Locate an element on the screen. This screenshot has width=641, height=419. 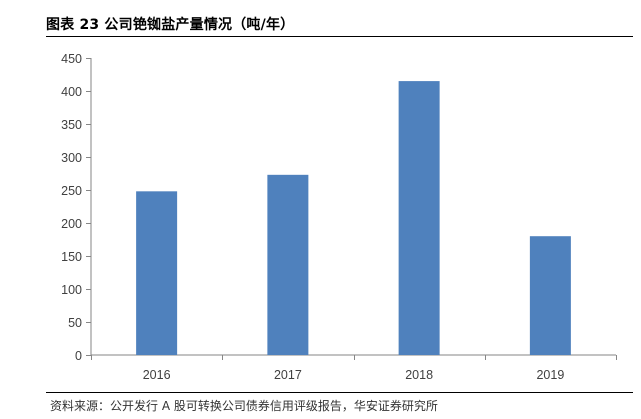
y-tick-label: 400 is located at coordinates (71, 92).